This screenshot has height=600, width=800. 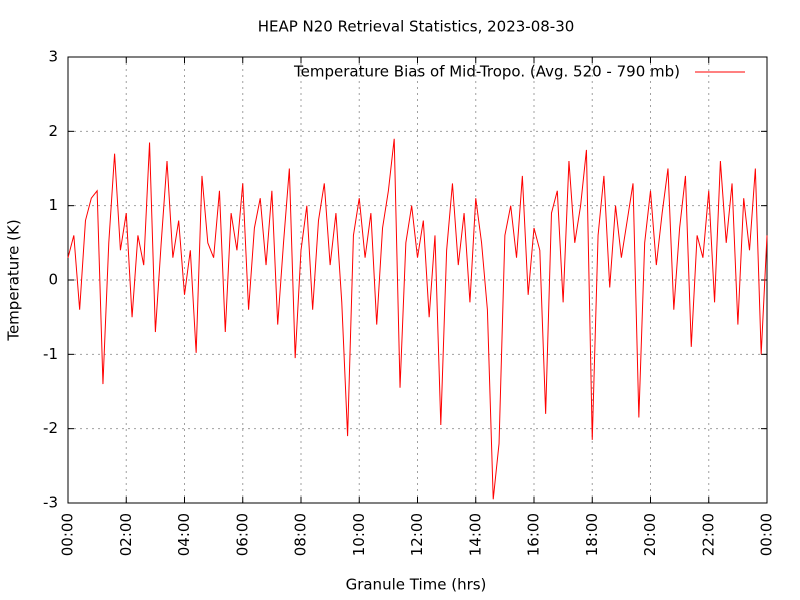 What do you see at coordinates (53, 205) in the screenshot?
I see `y-tick-label: 1` at bounding box center [53, 205].